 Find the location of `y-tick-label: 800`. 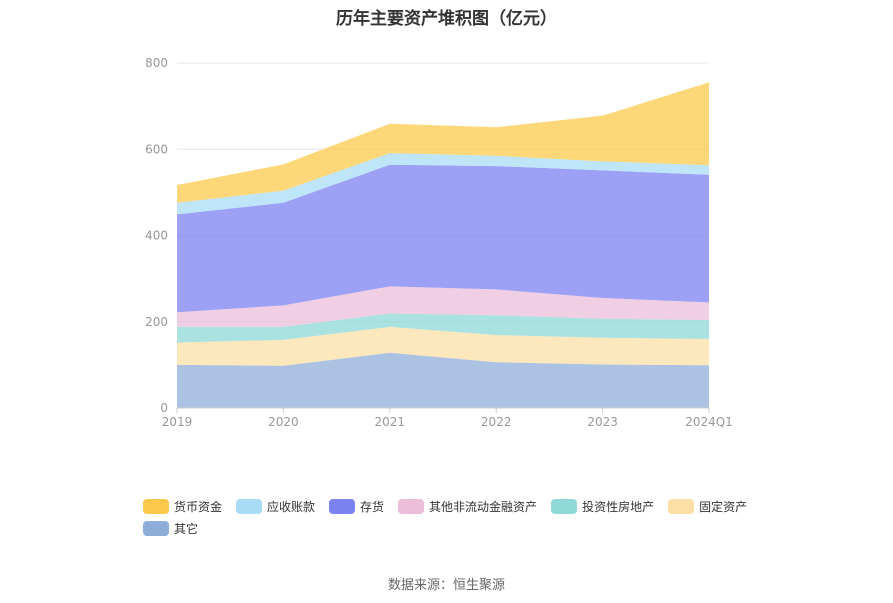

y-tick-label: 800 is located at coordinates (156, 63).